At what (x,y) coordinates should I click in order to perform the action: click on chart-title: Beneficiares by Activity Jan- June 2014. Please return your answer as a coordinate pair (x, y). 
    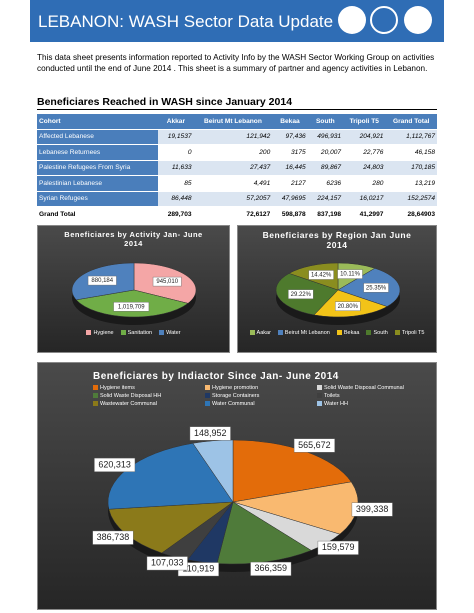
    Looking at the image, I should click on (133, 239).